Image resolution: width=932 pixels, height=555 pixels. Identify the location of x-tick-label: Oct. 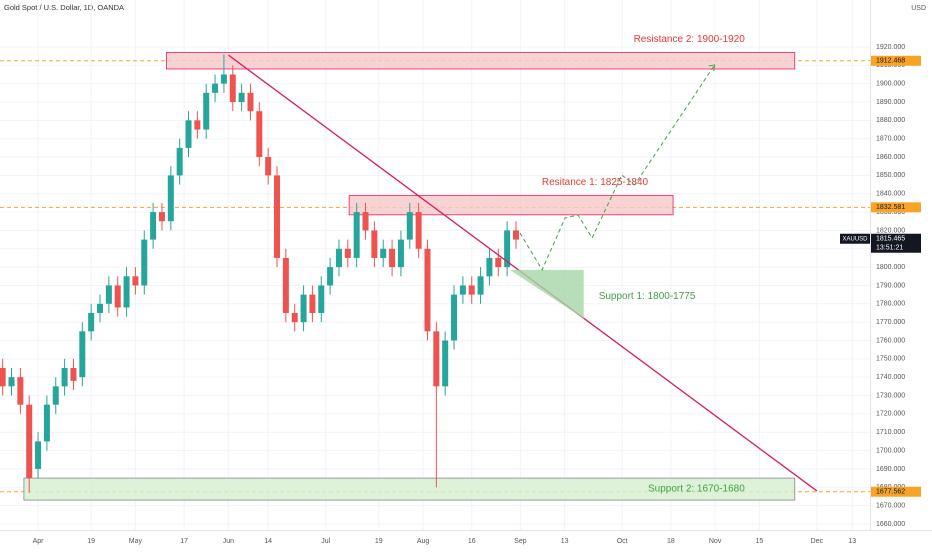
(622, 541).